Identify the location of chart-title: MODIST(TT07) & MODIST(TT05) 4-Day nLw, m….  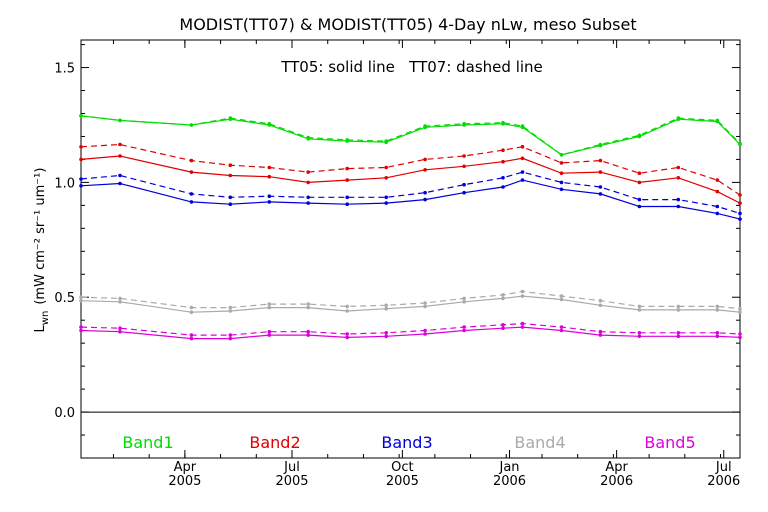
(407, 24).